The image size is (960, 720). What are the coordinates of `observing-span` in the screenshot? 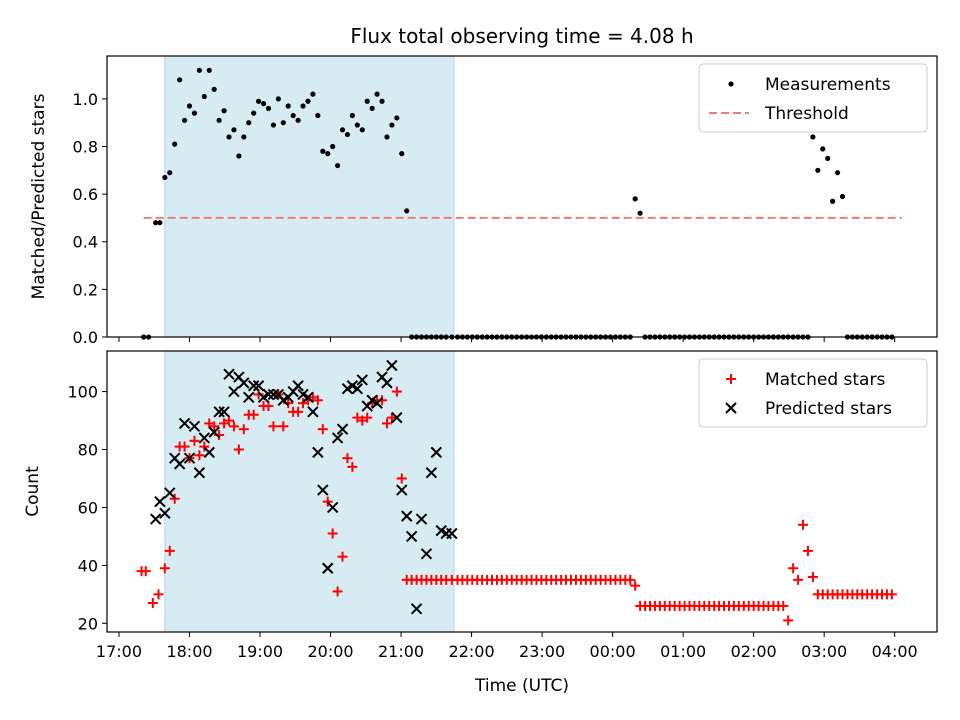 It's located at (309, 491).